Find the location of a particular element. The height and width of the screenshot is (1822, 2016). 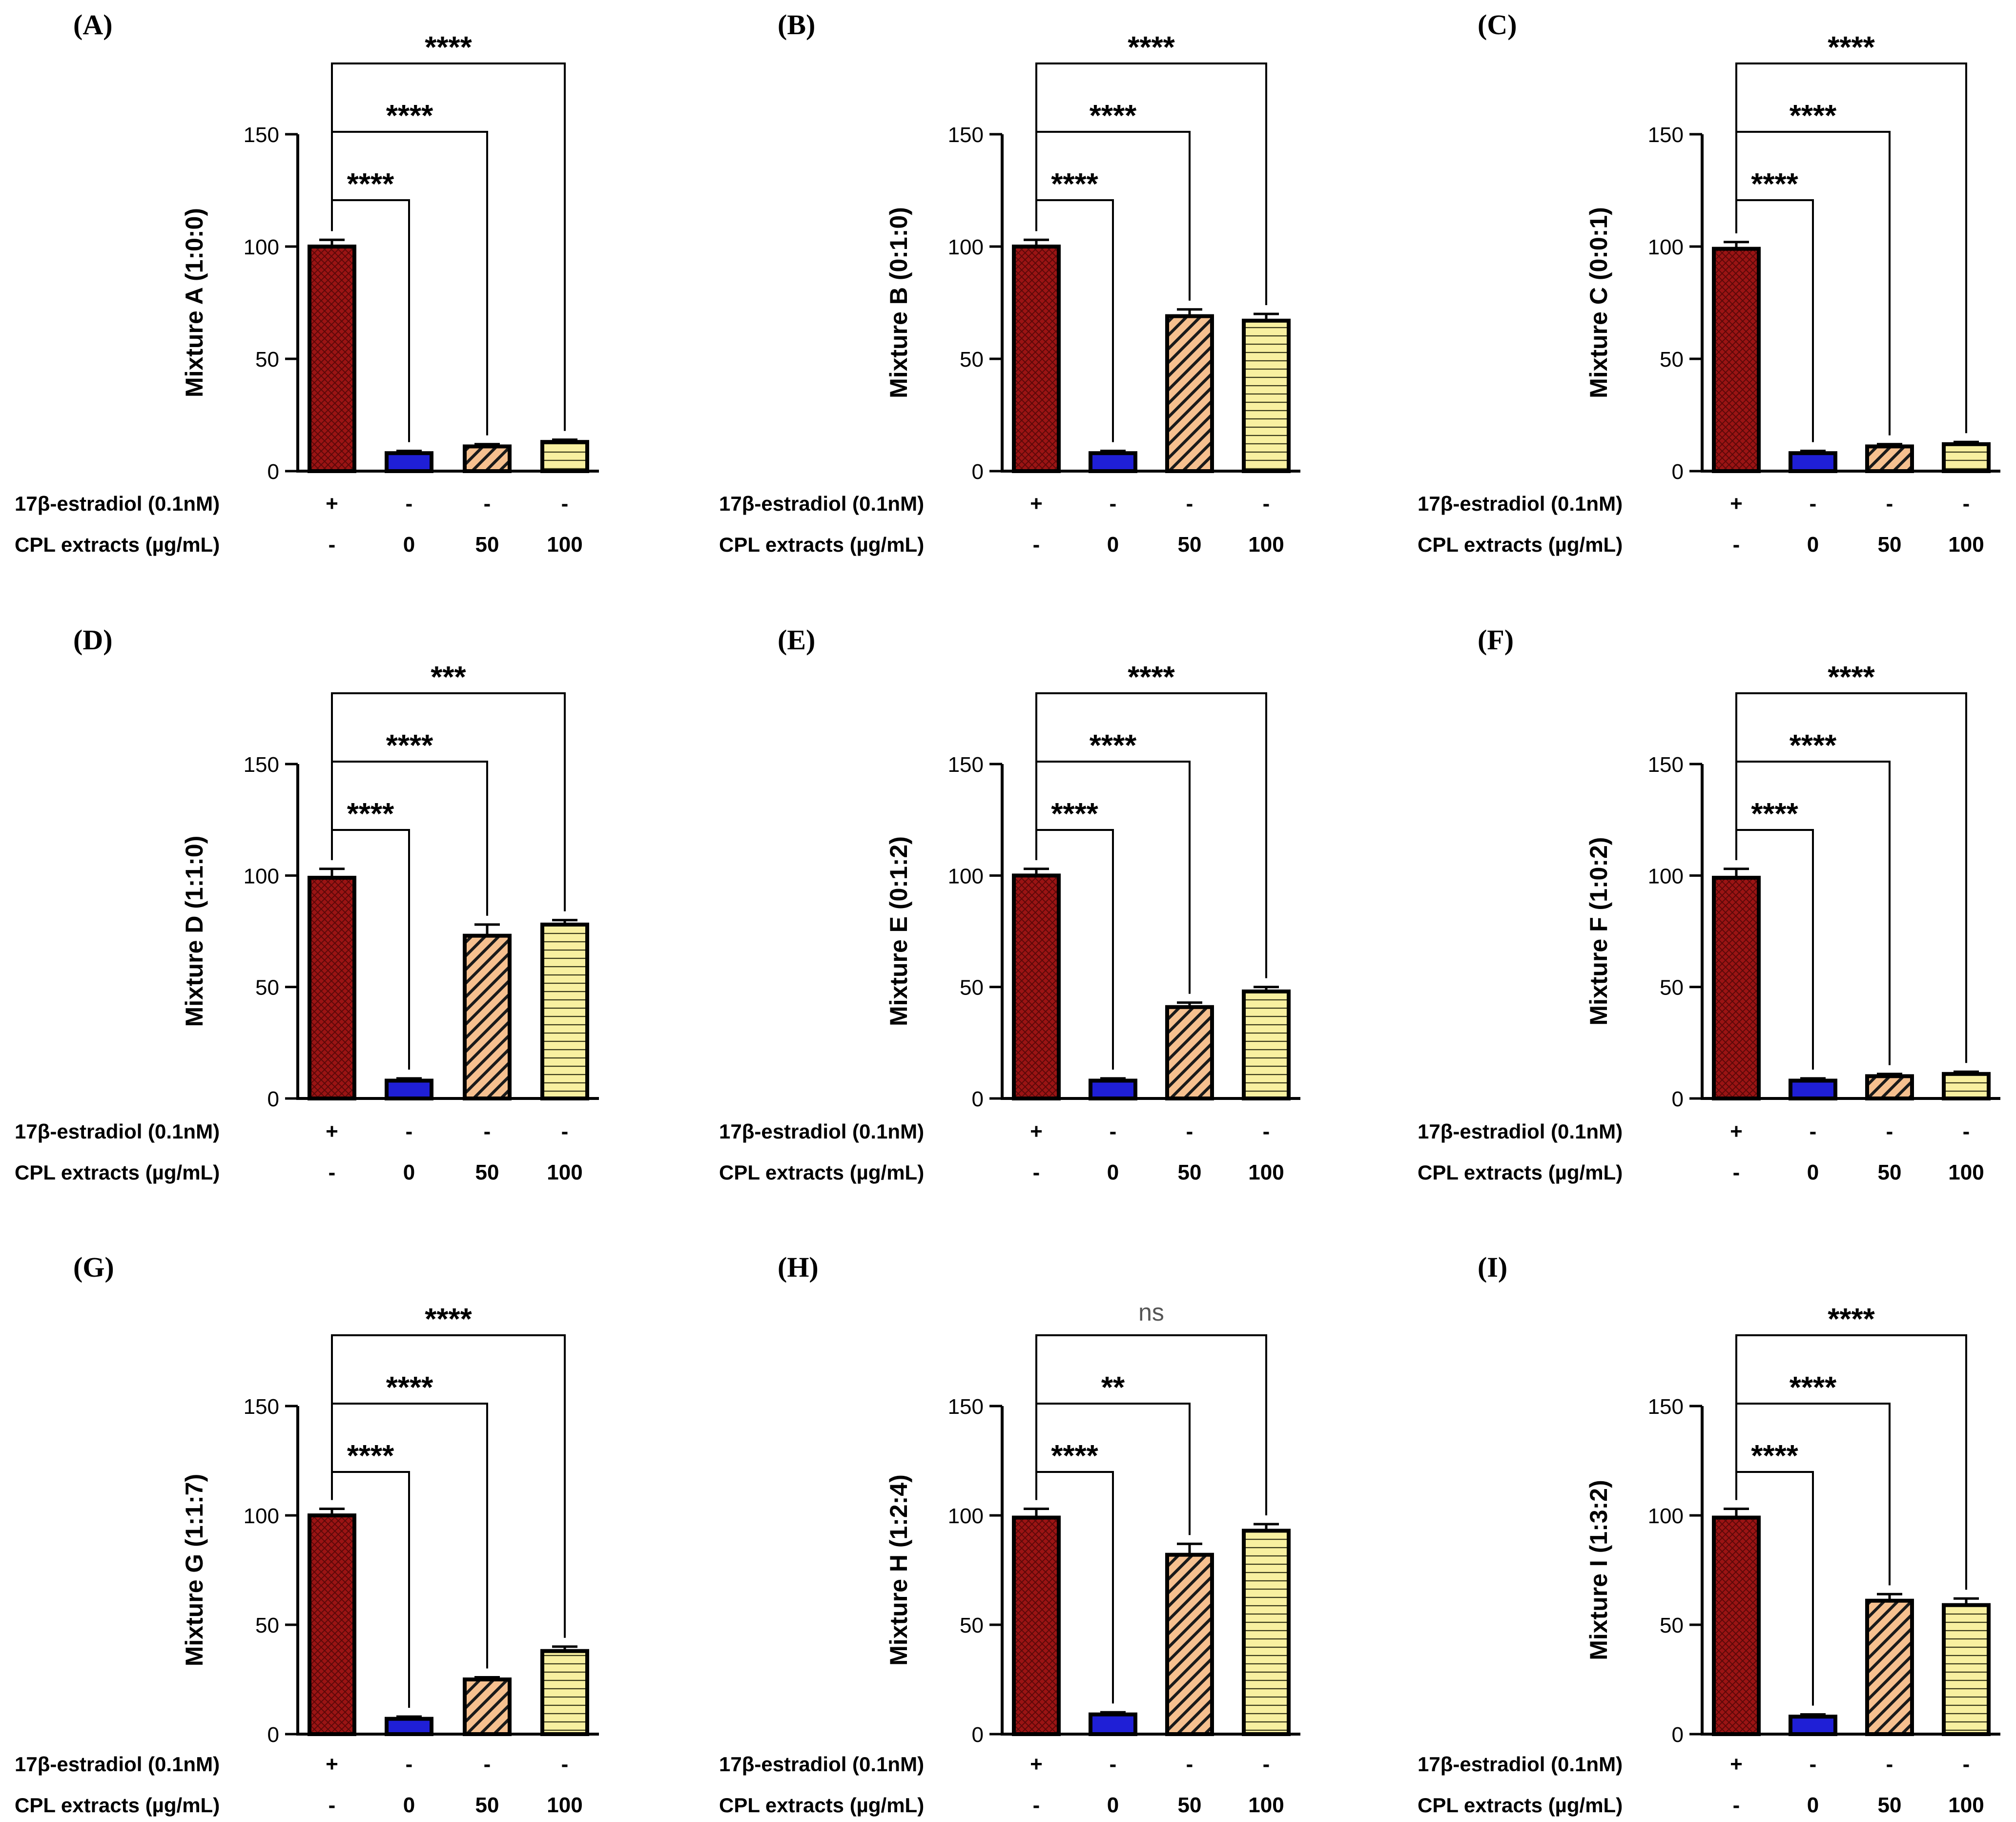

panel-label: (I) is located at coordinates (1493, 1267).